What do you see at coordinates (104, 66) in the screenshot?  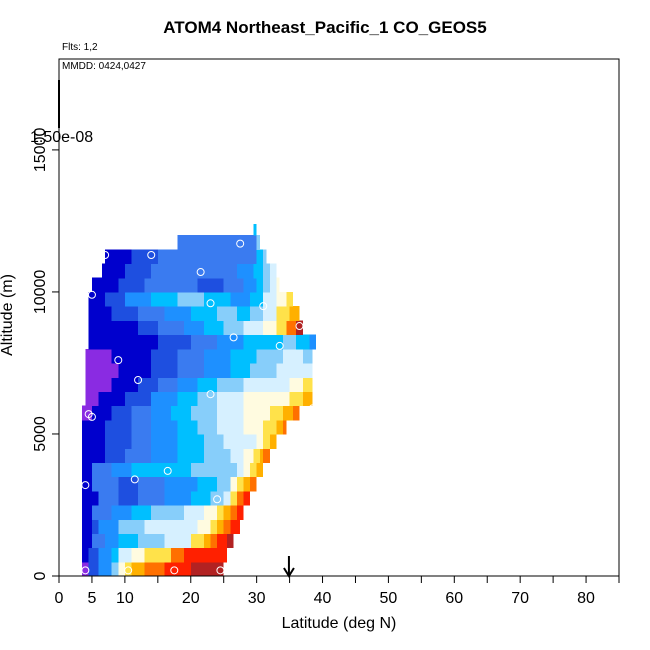 I see `dates-note: MMDD: 0424,0427` at bounding box center [104, 66].